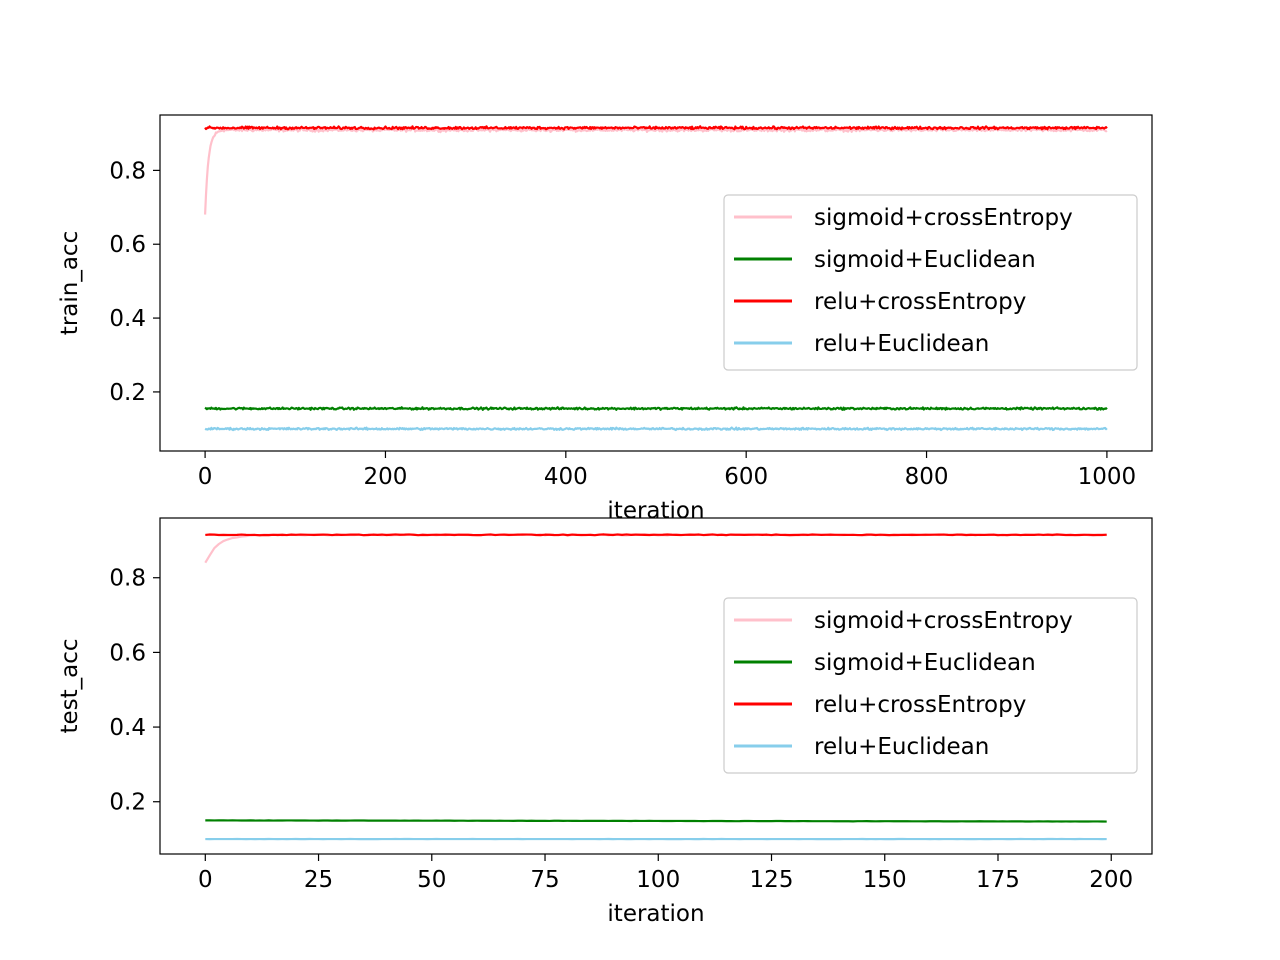  Describe the element at coordinates (927, 477) in the screenshot. I see `x-tick-label: 800` at that location.